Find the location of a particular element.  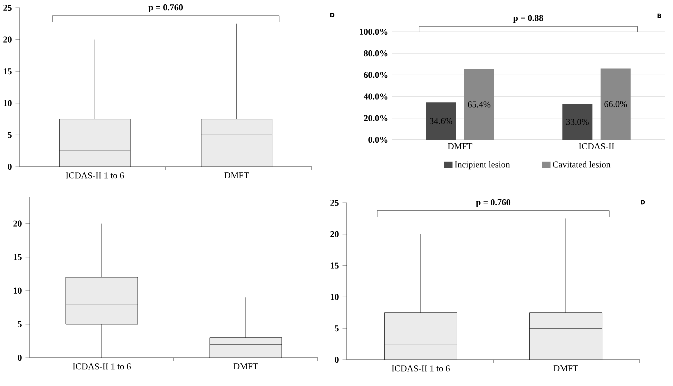

data-label: 66.0% is located at coordinates (616, 104).